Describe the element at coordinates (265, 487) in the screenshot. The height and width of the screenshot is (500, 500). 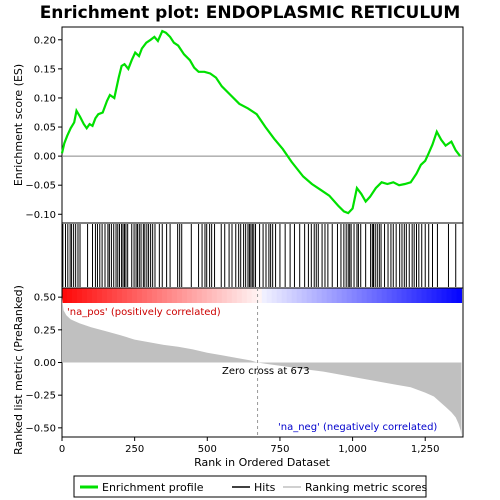
I see `legend-hits-label: Hits` at that location.